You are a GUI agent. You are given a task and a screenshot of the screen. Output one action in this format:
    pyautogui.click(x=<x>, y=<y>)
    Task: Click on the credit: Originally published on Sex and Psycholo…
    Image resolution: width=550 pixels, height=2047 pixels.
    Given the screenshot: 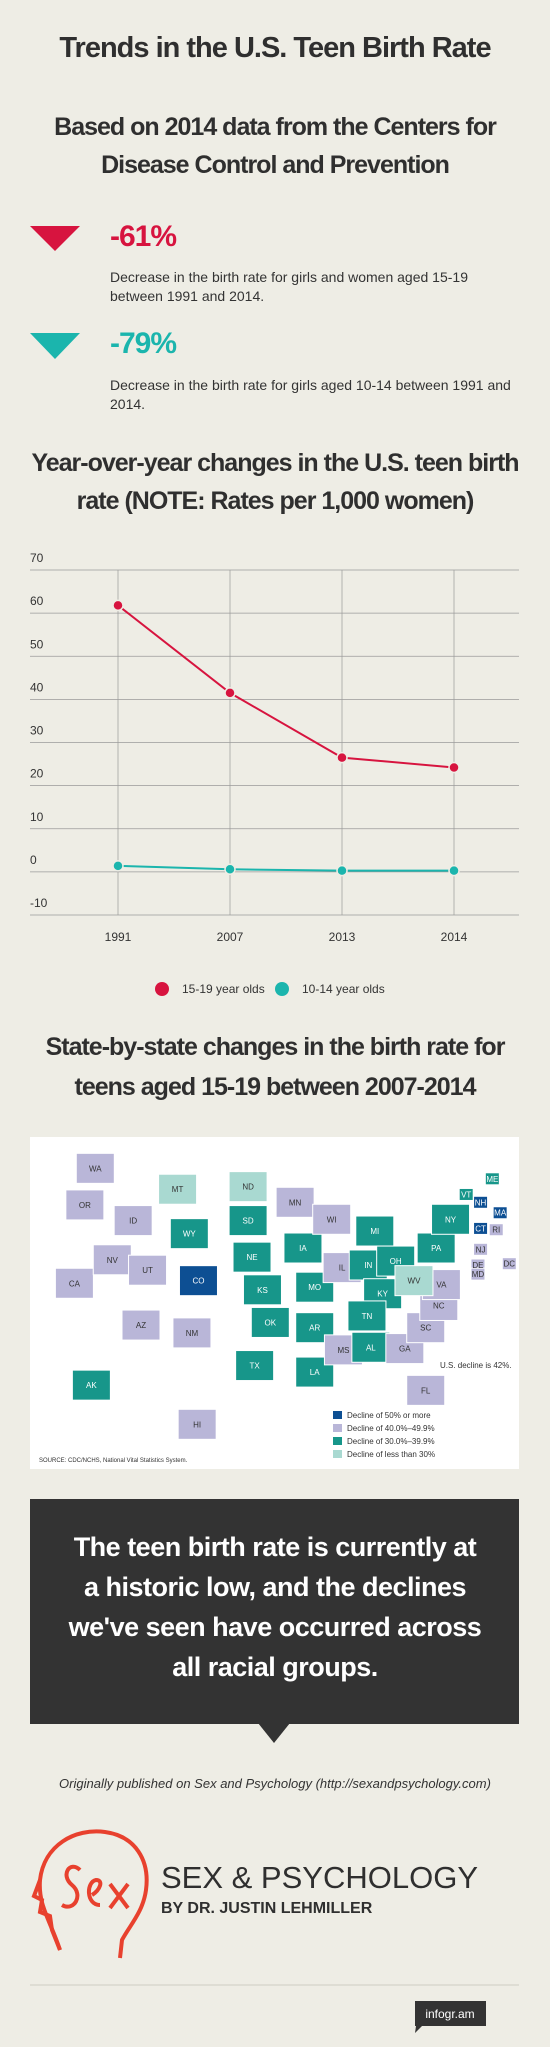 What is the action you would take?
    pyautogui.click(x=275, y=1783)
    